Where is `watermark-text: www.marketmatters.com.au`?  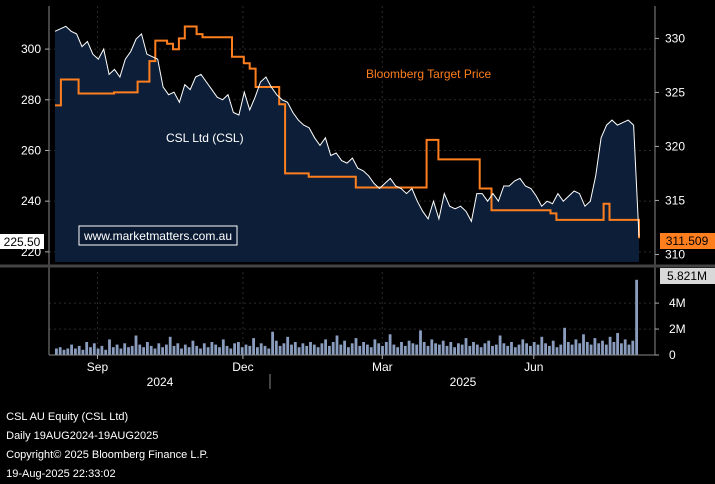
watermark-text: www.marketmatters.com.au is located at coordinates (157, 236).